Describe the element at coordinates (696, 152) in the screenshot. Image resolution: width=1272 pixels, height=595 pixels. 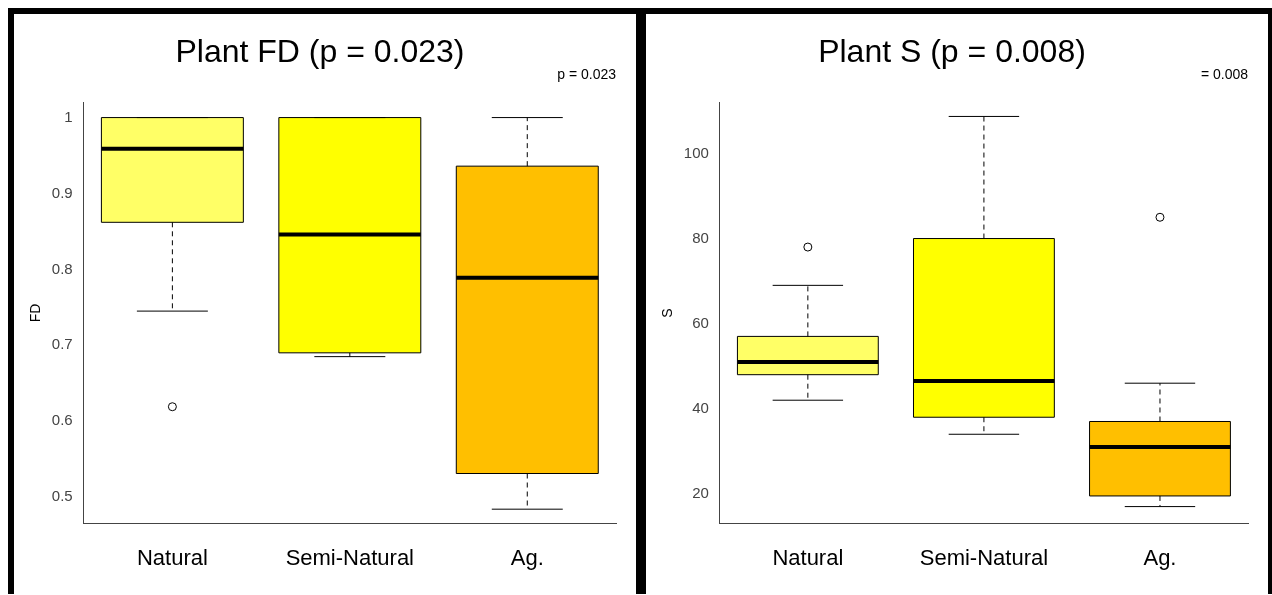
I see `y-tick-label: 100` at that location.